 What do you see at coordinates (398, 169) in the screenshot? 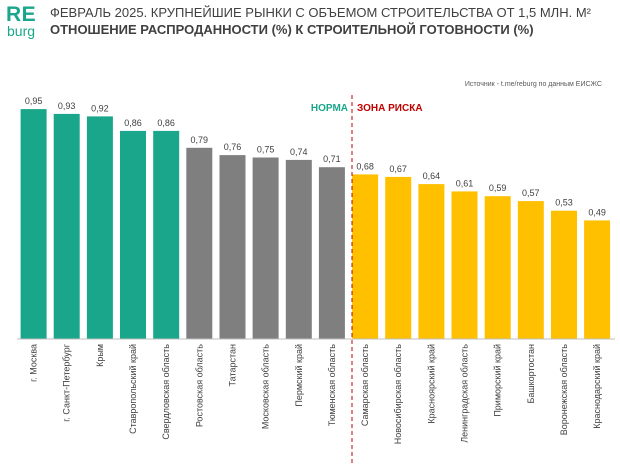
I see `value-label-11: 0,67` at bounding box center [398, 169].